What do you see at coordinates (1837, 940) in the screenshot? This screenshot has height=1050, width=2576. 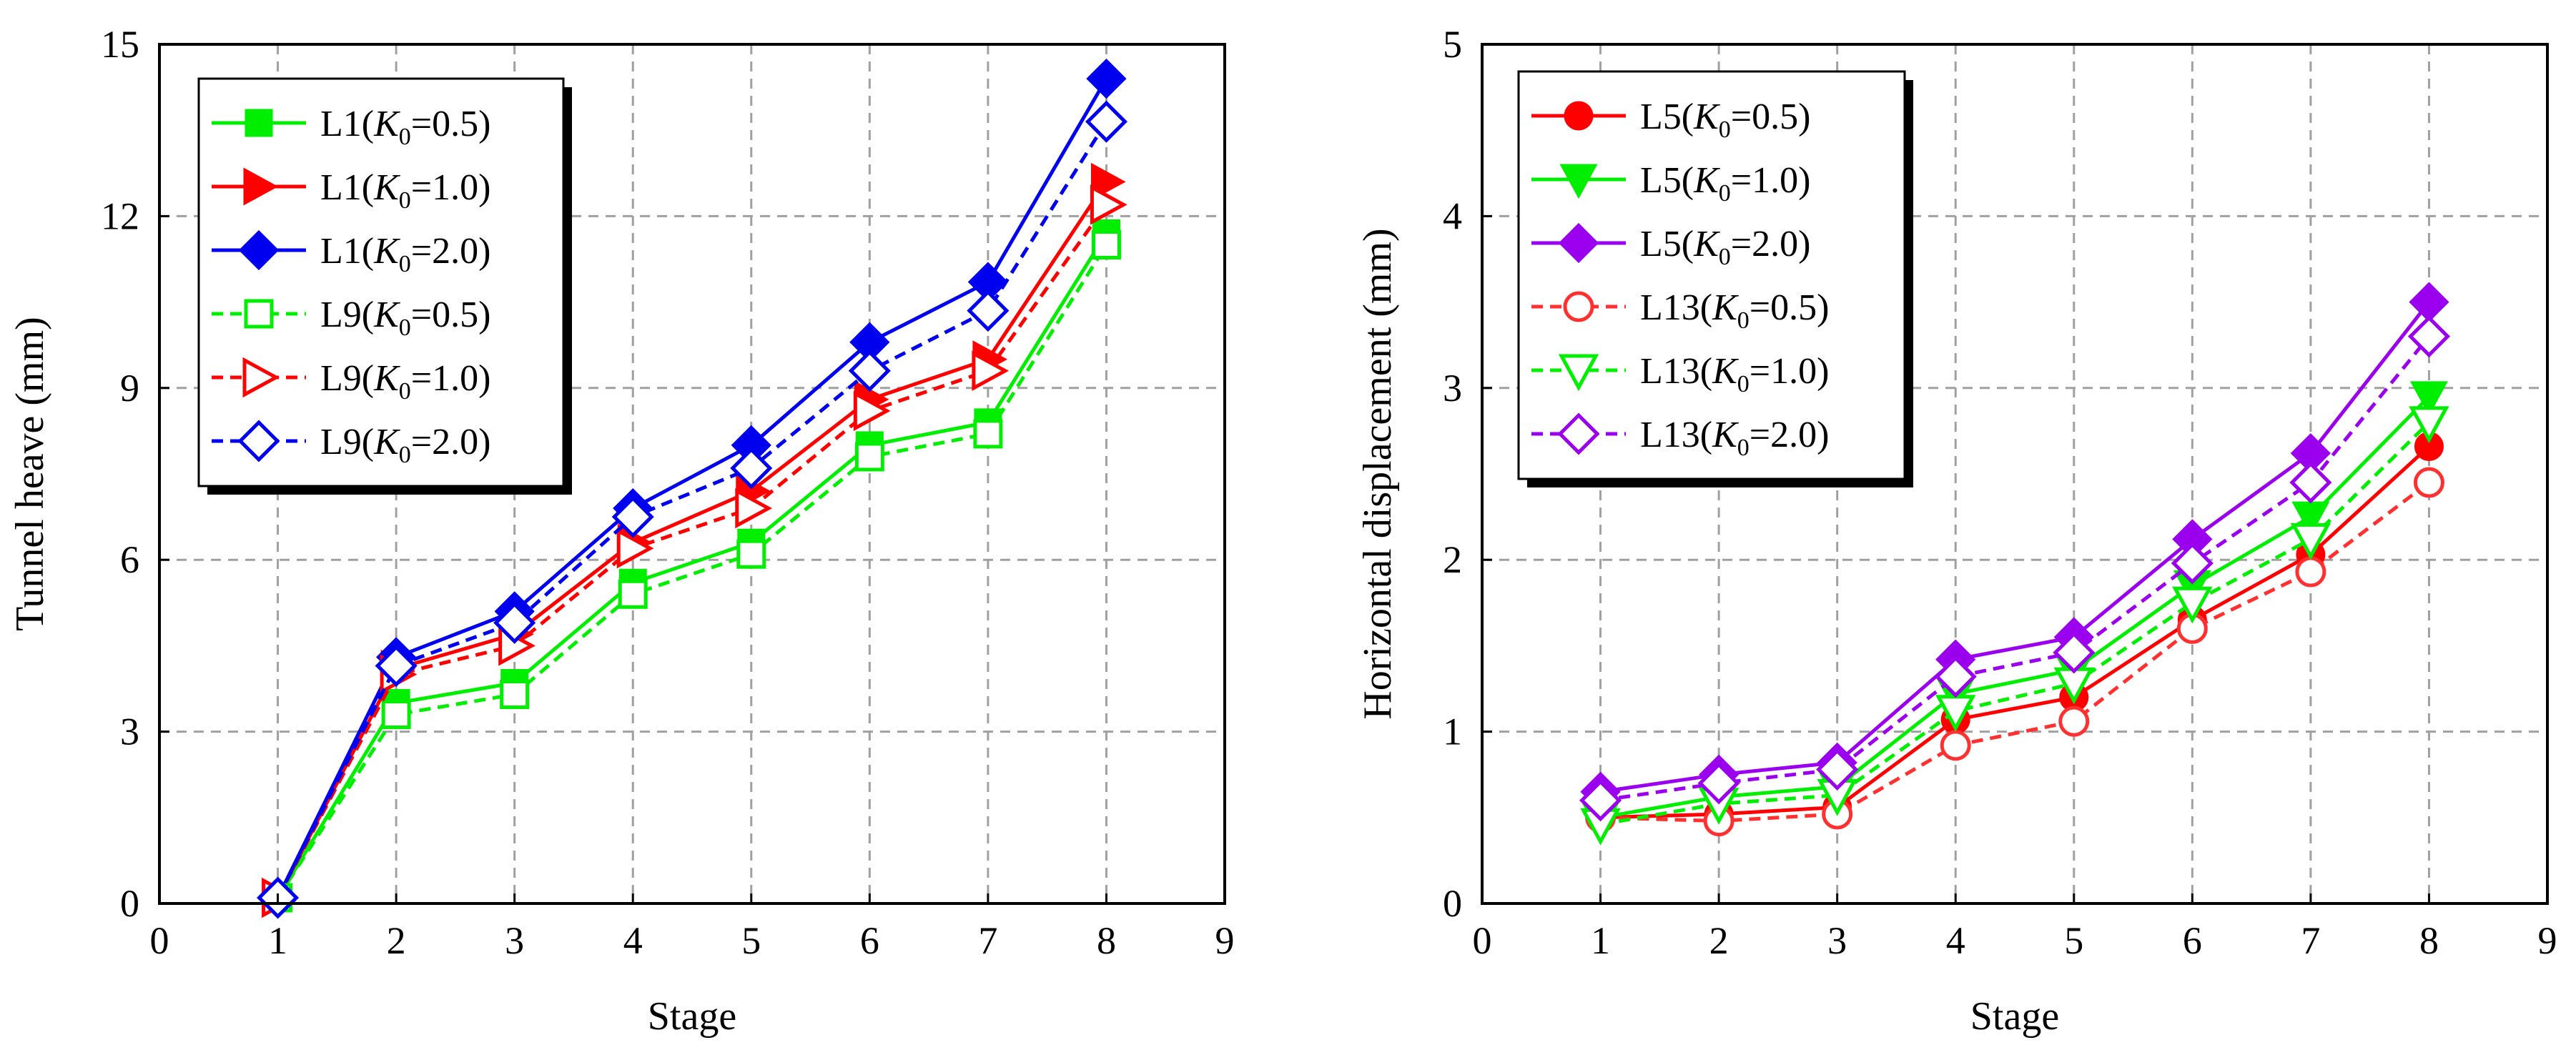 I see `x-tick-label: 3` at bounding box center [1837, 940].